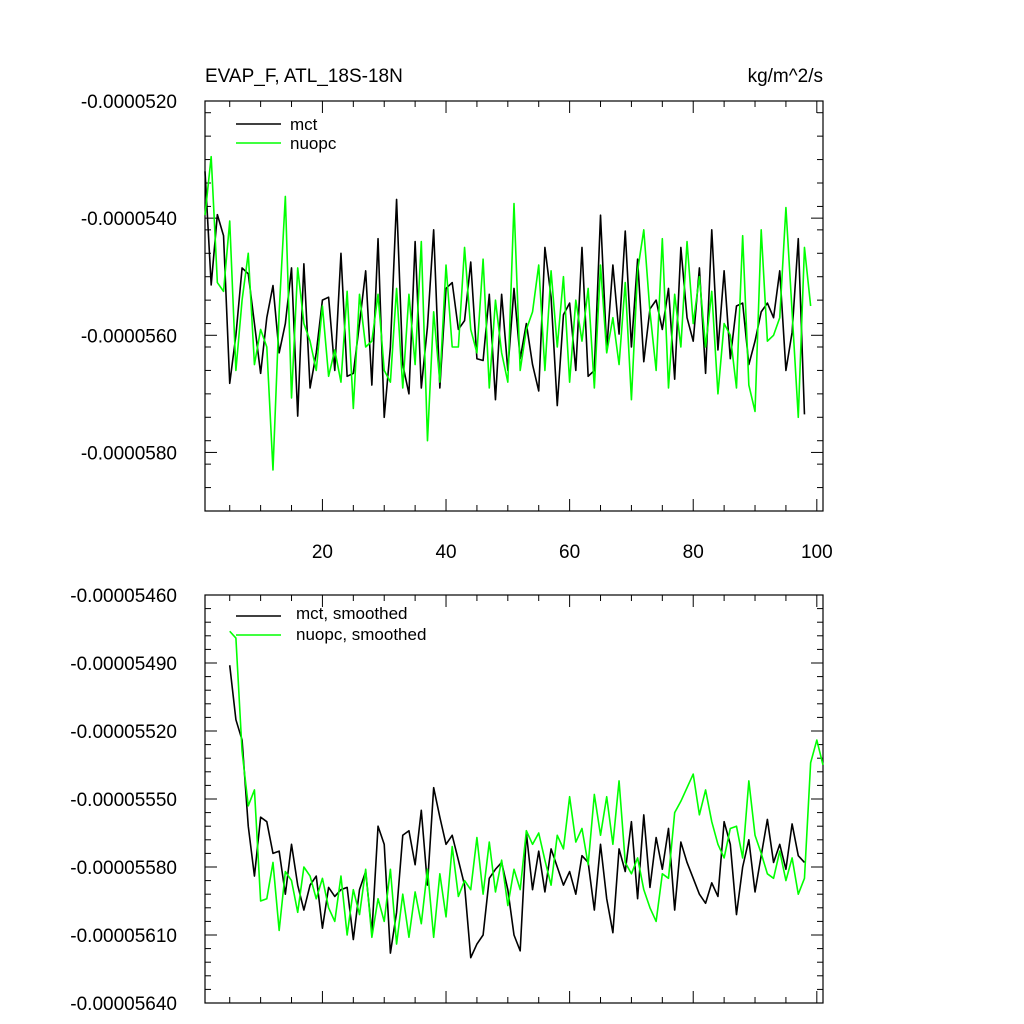 This screenshot has width=1024, height=1024. I want to click on series-line-mct, so click(505, 295).